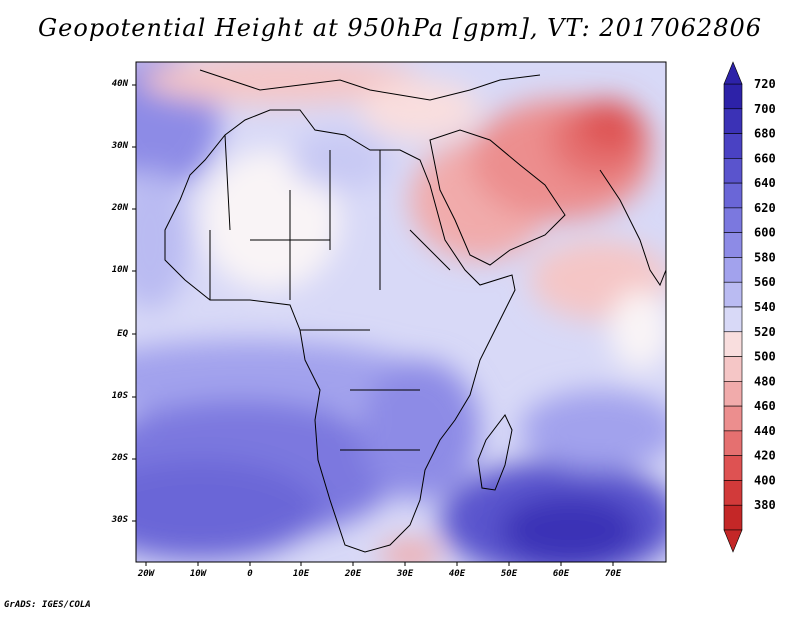 This screenshot has width=800, height=618. Describe the element at coordinates (733, 73) in the screenshot. I see `colorbar-max-arrow` at that location.